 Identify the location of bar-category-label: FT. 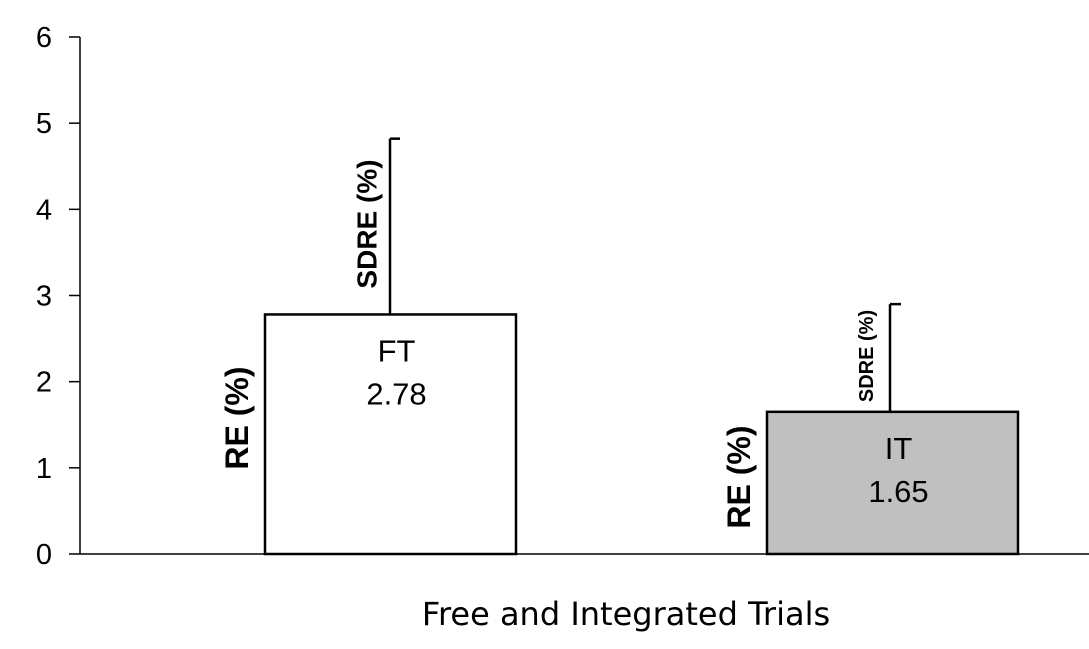
(397, 350).